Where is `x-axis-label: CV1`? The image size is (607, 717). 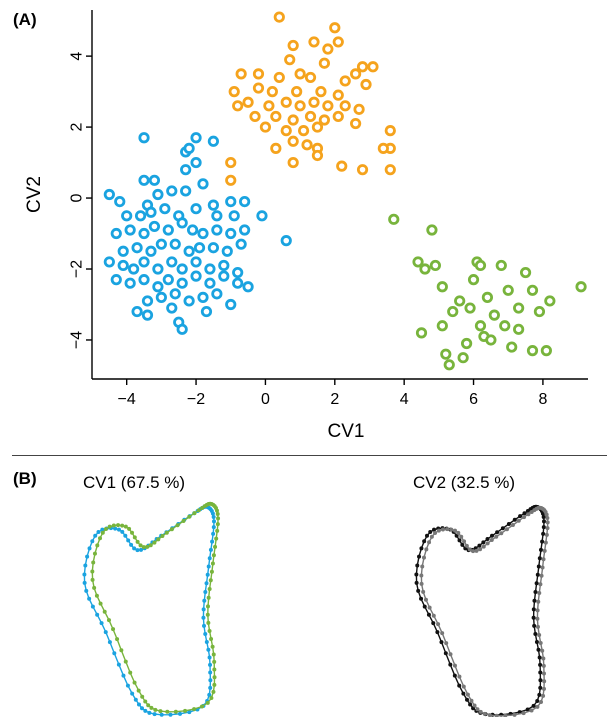 x-axis-label: CV1 is located at coordinates (346, 431).